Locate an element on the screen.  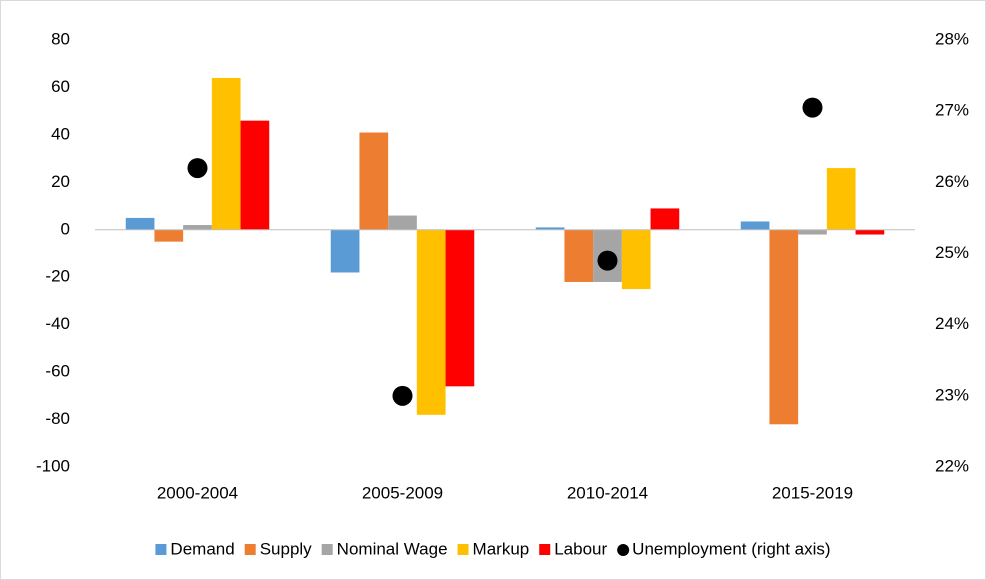
x-tick-label: 2005-2009 is located at coordinates (402, 492).